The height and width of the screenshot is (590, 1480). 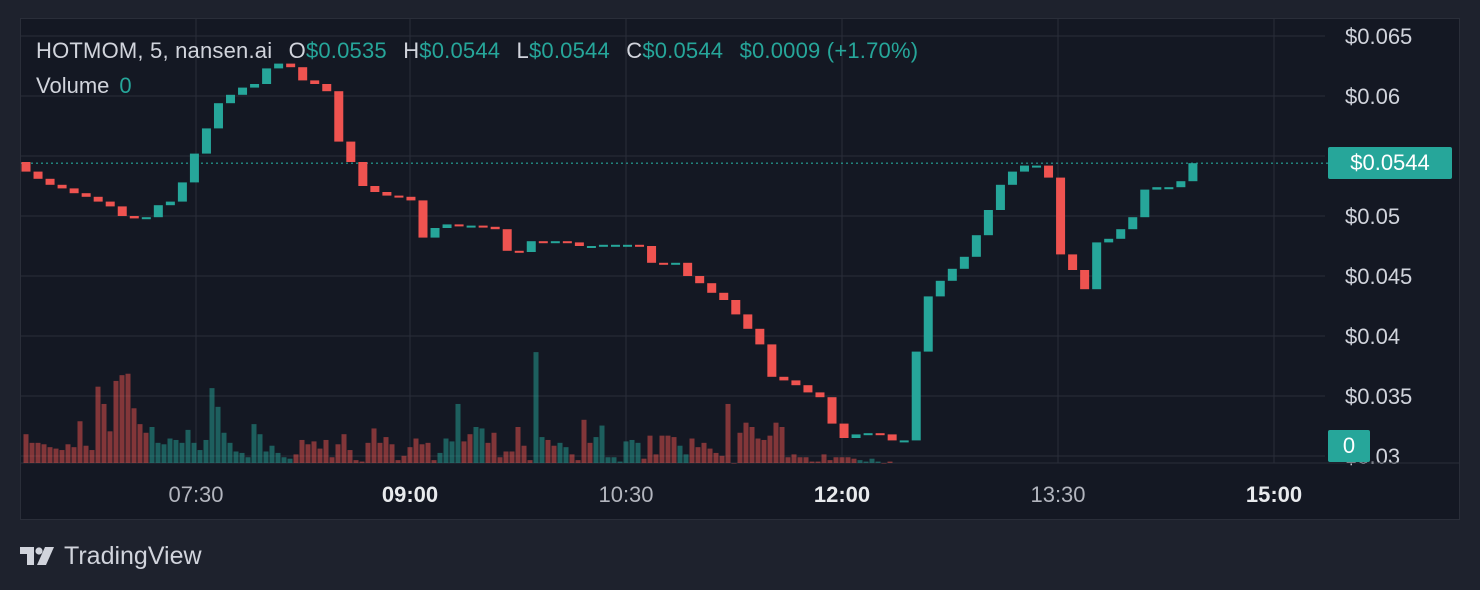 I want to click on symbol-label: HOTMOM, 5, nansen.ai, so click(x=154, y=50).